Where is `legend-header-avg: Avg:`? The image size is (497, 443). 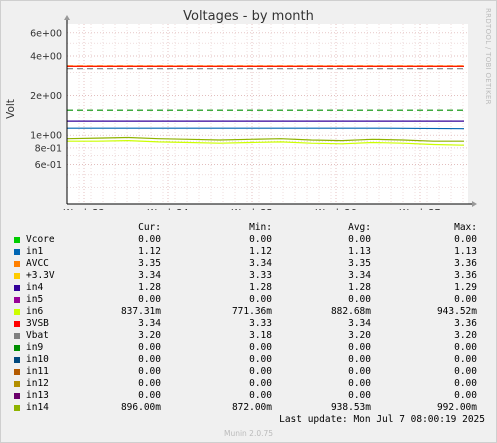 legend-header-avg: Avg: is located at coordinates (359, 227).